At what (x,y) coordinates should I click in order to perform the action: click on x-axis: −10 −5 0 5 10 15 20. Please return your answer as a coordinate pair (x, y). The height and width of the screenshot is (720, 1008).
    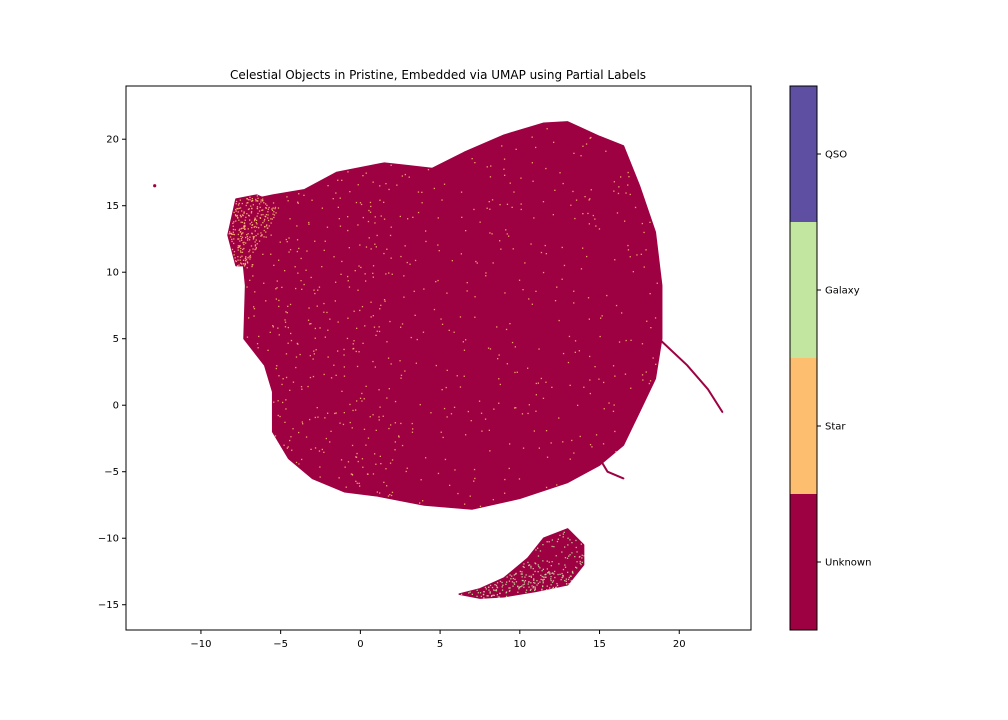
    Looking at the image, I should click on (438, 640).